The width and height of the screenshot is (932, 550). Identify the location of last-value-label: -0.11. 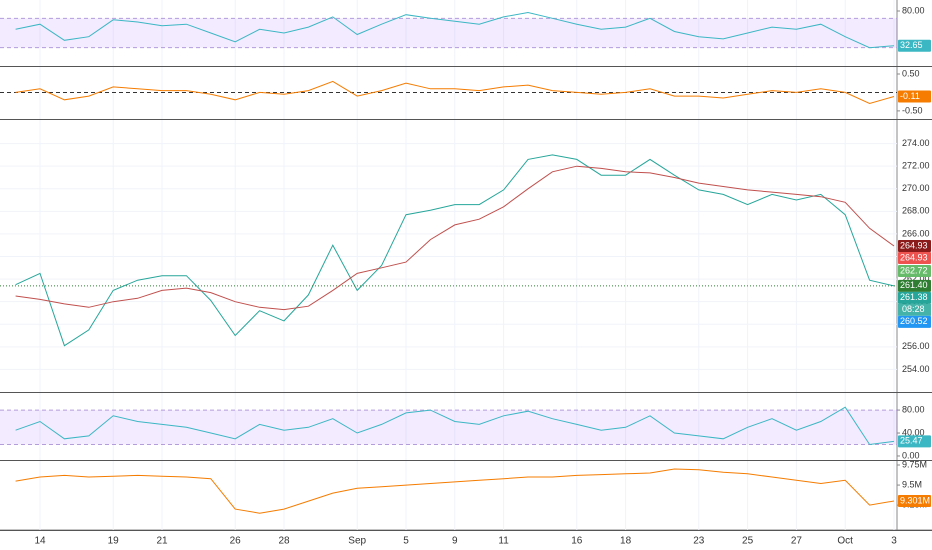
(910, 96).